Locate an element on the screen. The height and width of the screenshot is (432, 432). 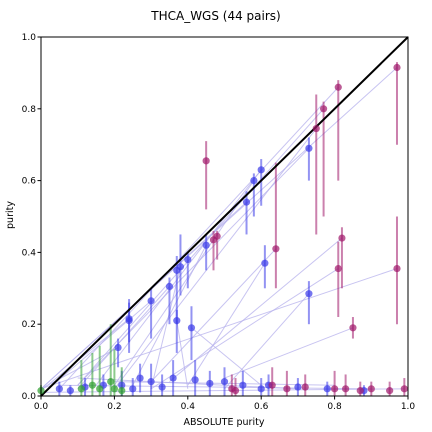
chart-title: THCA_WGS (44 pairs) is located at coordinates (215, 16).